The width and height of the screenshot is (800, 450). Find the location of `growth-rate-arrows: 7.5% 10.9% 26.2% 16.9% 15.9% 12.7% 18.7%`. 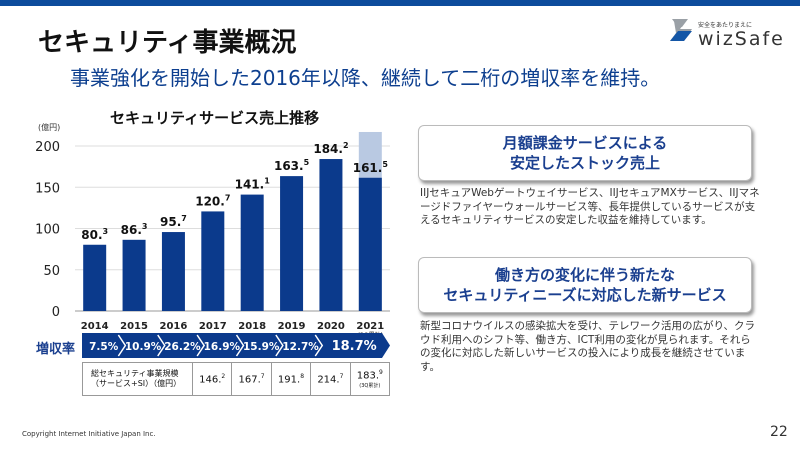

growth-rate-arrows: 7.5% 10.9% 26.2% 16.9% 15.9% 12.7% 18.7% is located at coordinates (236, 345).